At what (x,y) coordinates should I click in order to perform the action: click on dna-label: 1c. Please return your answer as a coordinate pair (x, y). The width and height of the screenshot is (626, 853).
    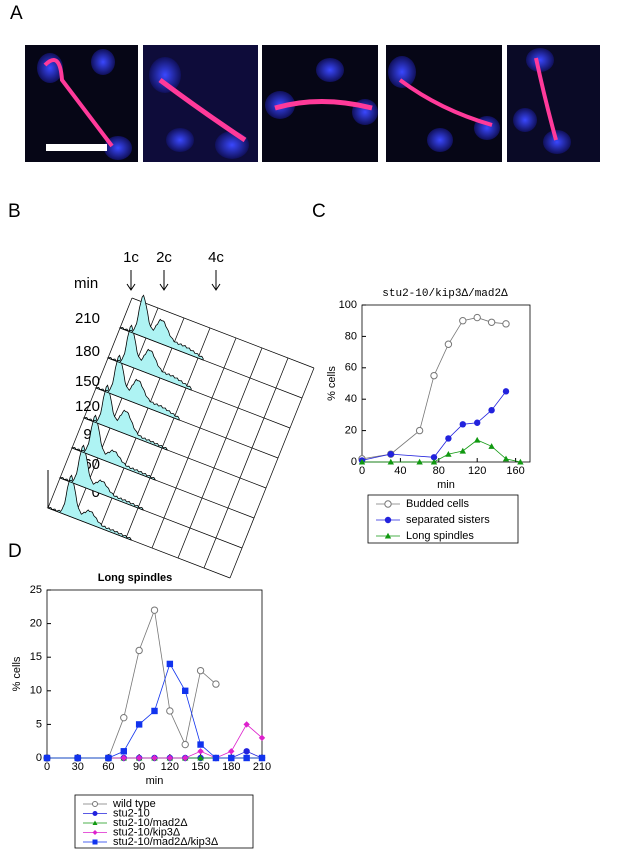
    Looking at the image, I should click on (131, 257).